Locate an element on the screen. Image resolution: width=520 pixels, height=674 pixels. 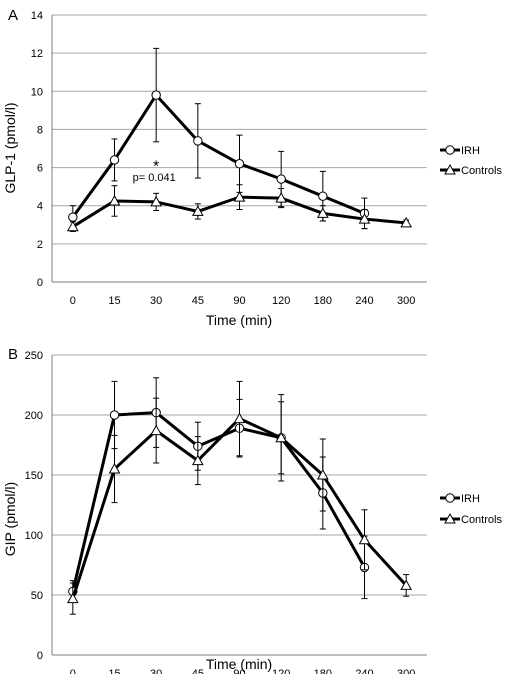
panel-a-annotations: *p= 0.041 is located at coordinates (154, 171).